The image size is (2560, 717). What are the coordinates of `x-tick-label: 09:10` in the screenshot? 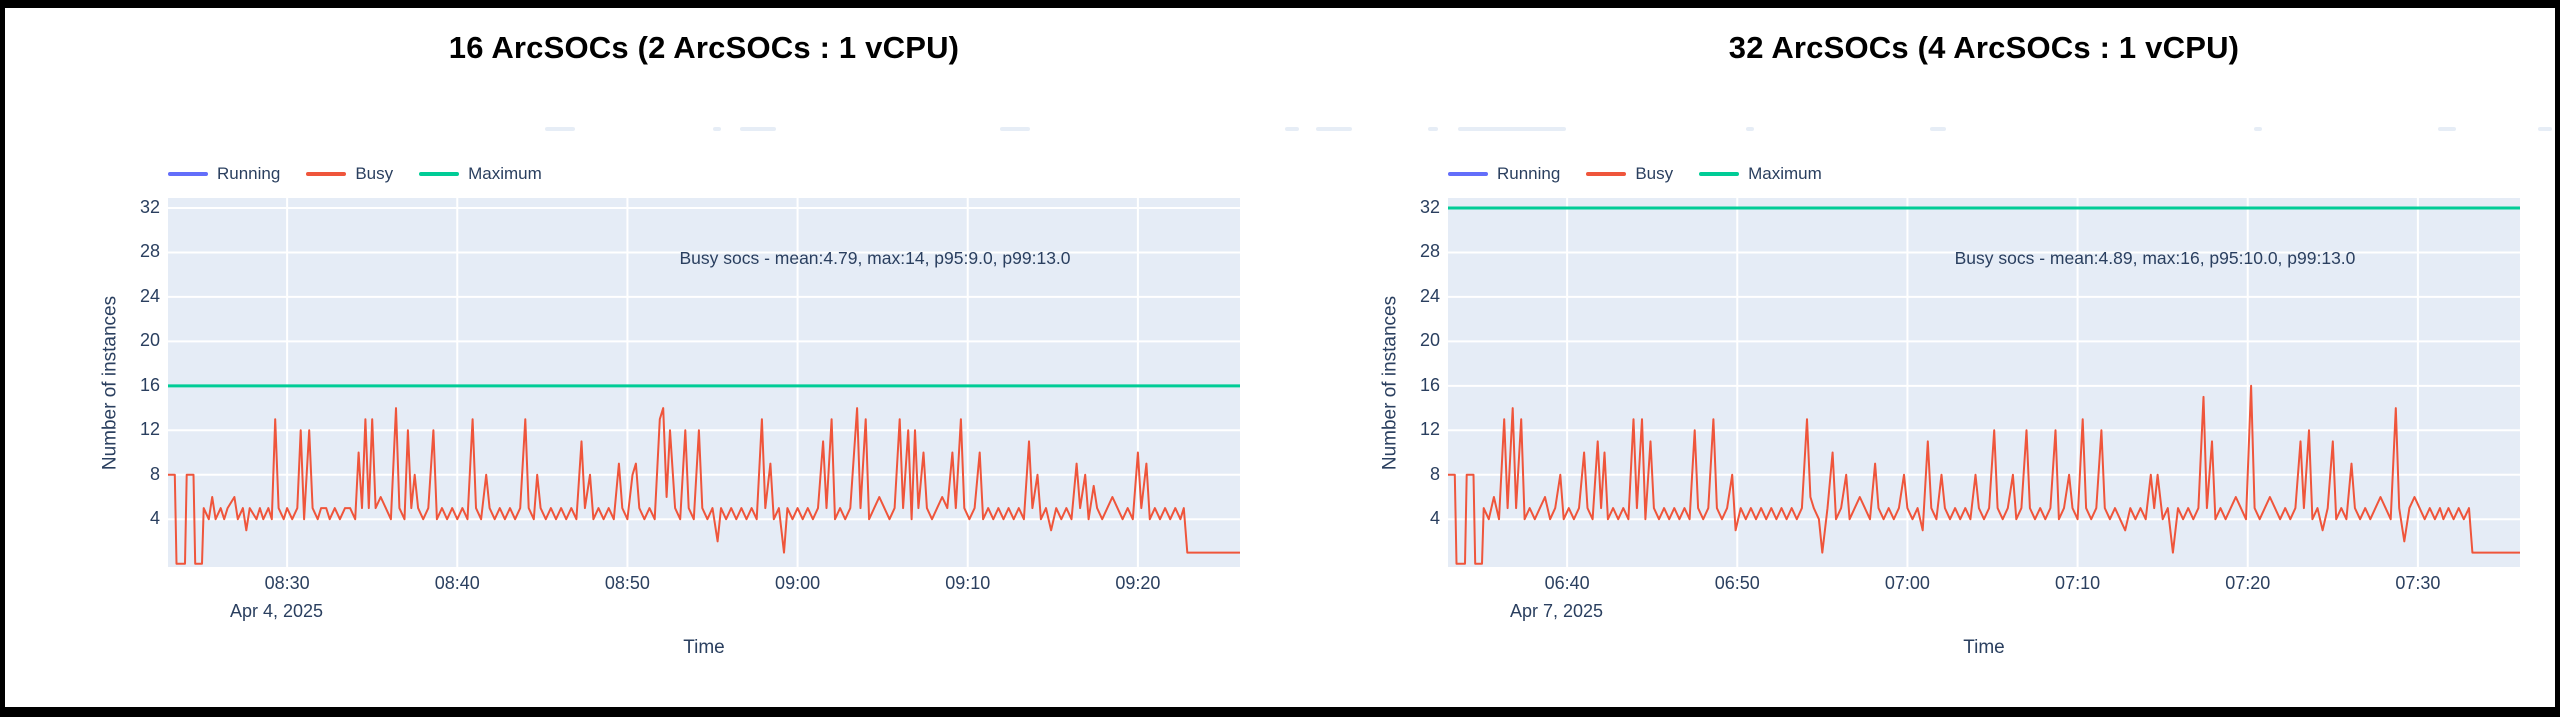 It's located at (968, 583).